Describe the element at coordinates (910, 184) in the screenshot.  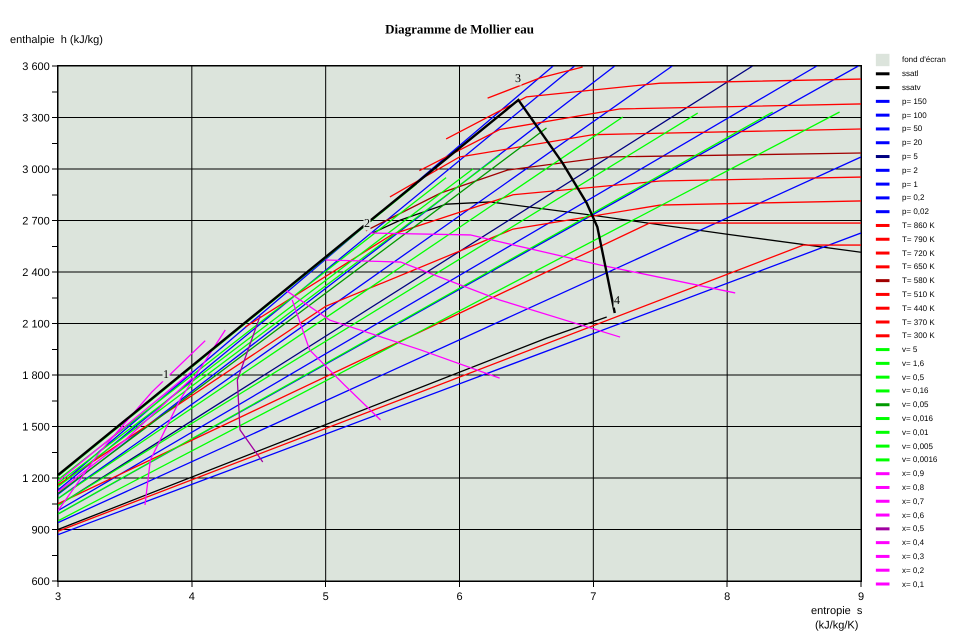
I see `legend-label: p= 1` at that location.